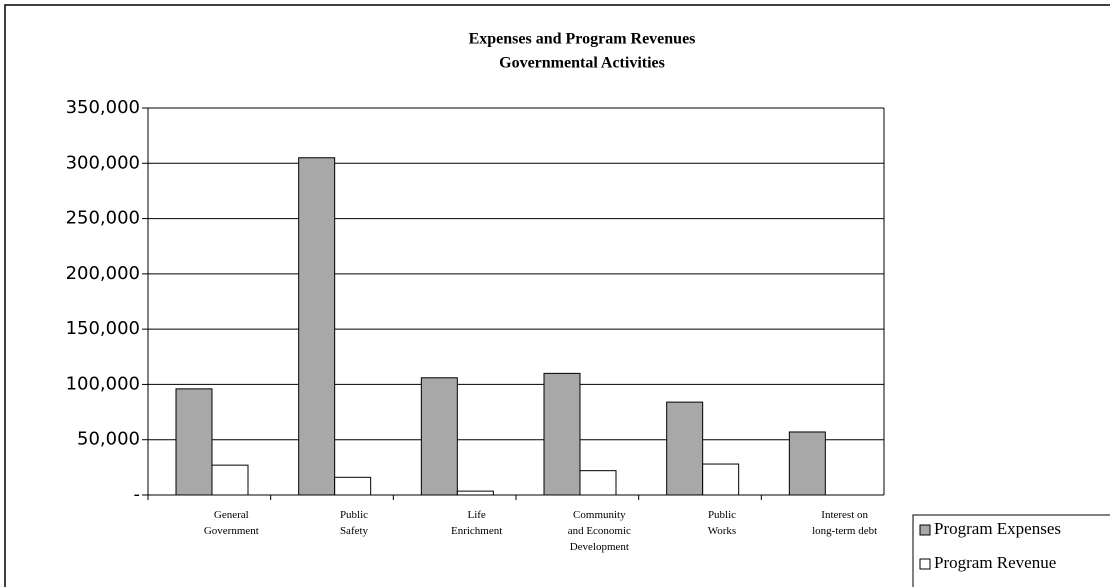 Image resolution: width=1110 pixels, height=587 pixels. What do you see at coordinates (103, 328) in the screenshot?
I see `y-tick-label: 150,000` at bounding box center [103, 328].